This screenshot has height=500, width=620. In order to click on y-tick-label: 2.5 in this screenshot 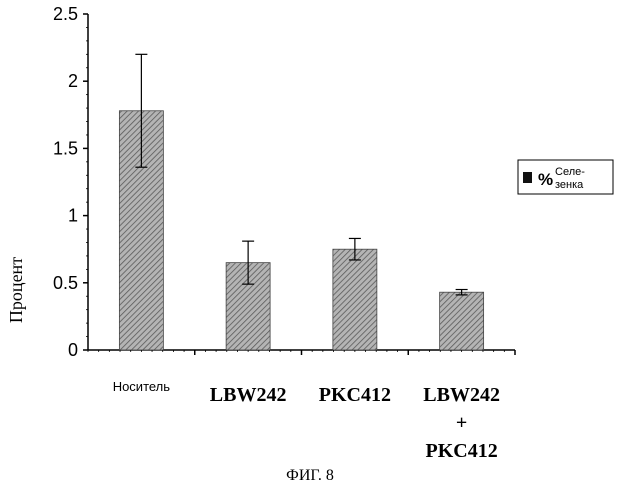, I will do `click(65, 14)`.